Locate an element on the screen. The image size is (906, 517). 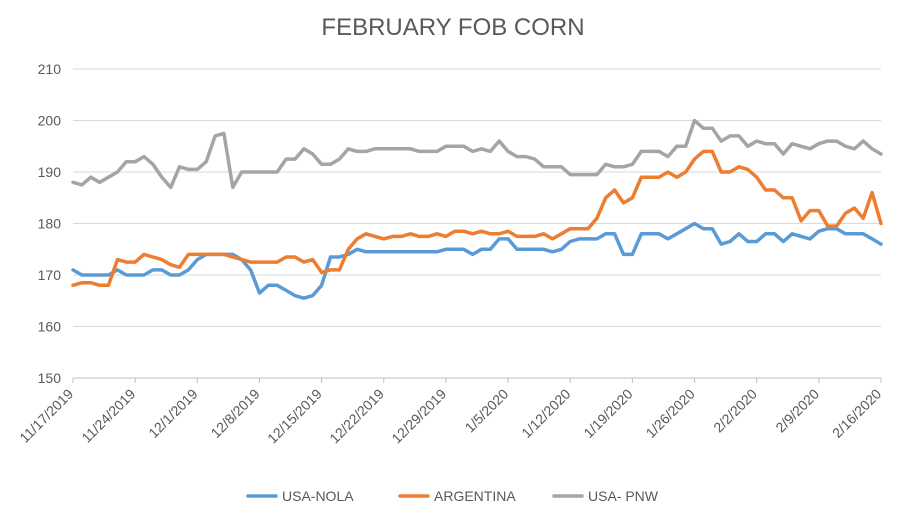
x-tick-label: 2/9/2020 is located at coordinates (797, 410).